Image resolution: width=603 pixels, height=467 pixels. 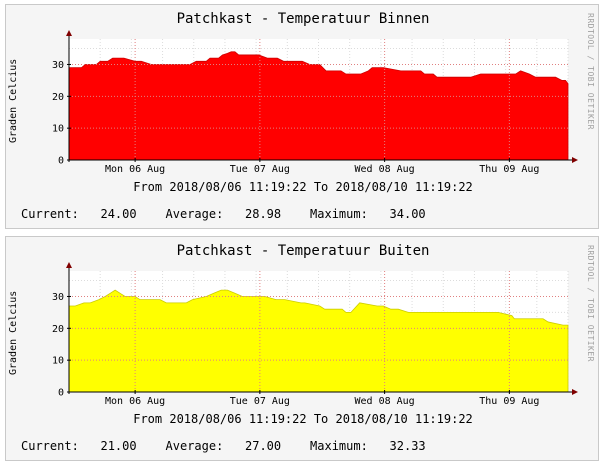 I want to click on maximum-value: 34.00, so click(x=407, y=214).